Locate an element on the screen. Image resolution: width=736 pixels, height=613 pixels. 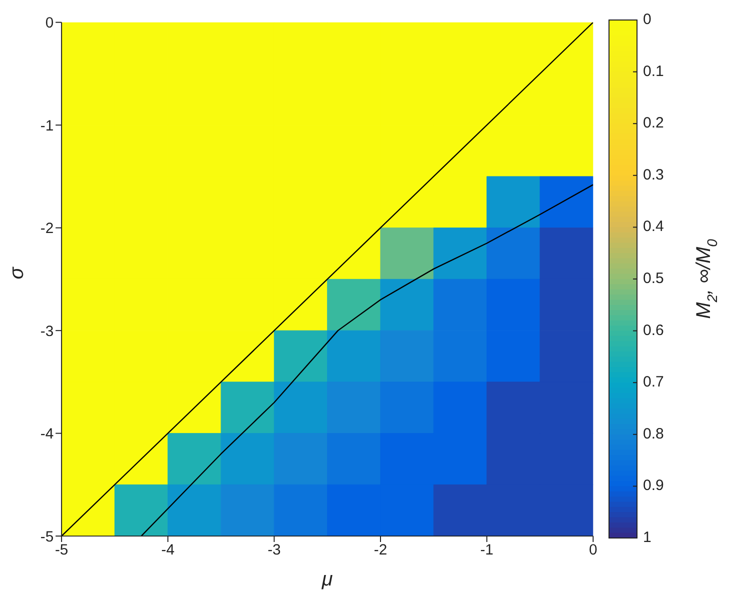
color-bar-label: 0.9 is located at coordinates (653, 485).